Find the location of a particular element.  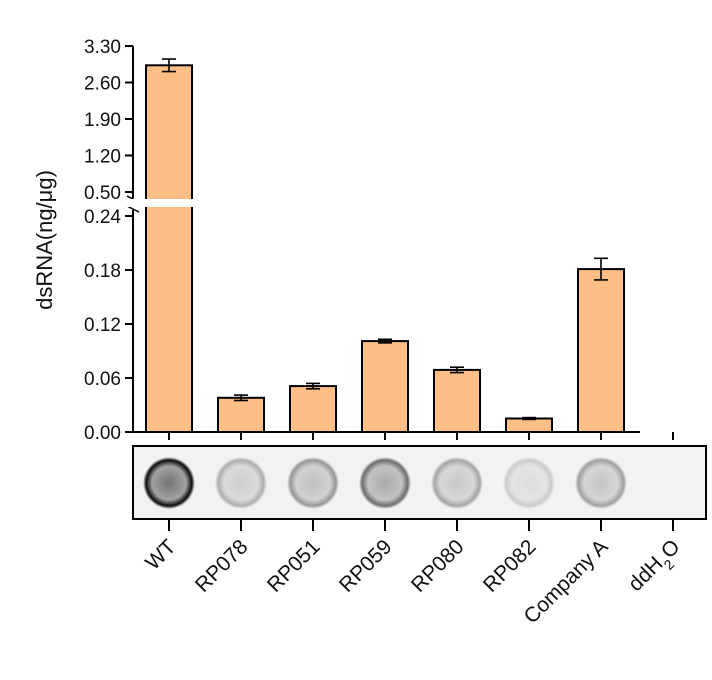

y-tick-label: 3.30 is located at coordinates (102, 47).